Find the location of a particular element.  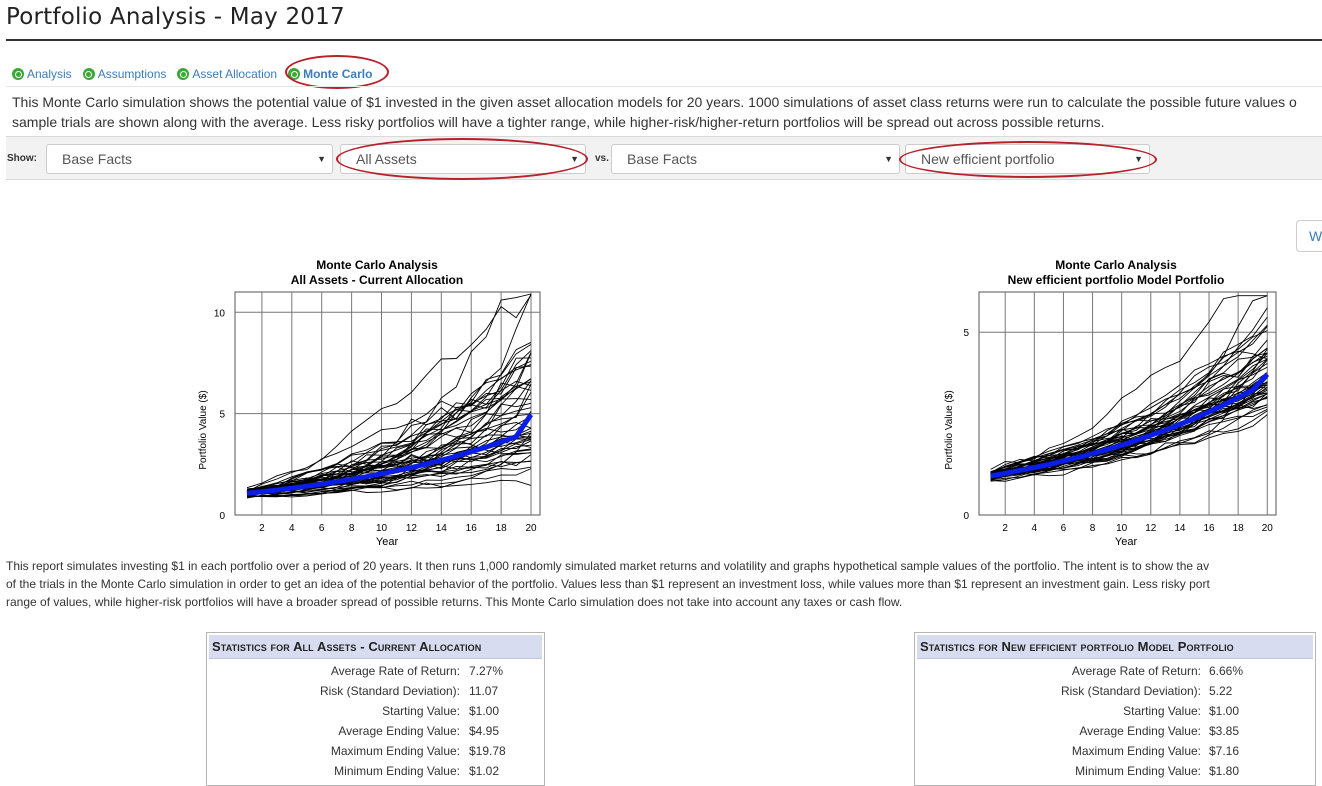

side-button: W is located at coordinates (1309, 236).